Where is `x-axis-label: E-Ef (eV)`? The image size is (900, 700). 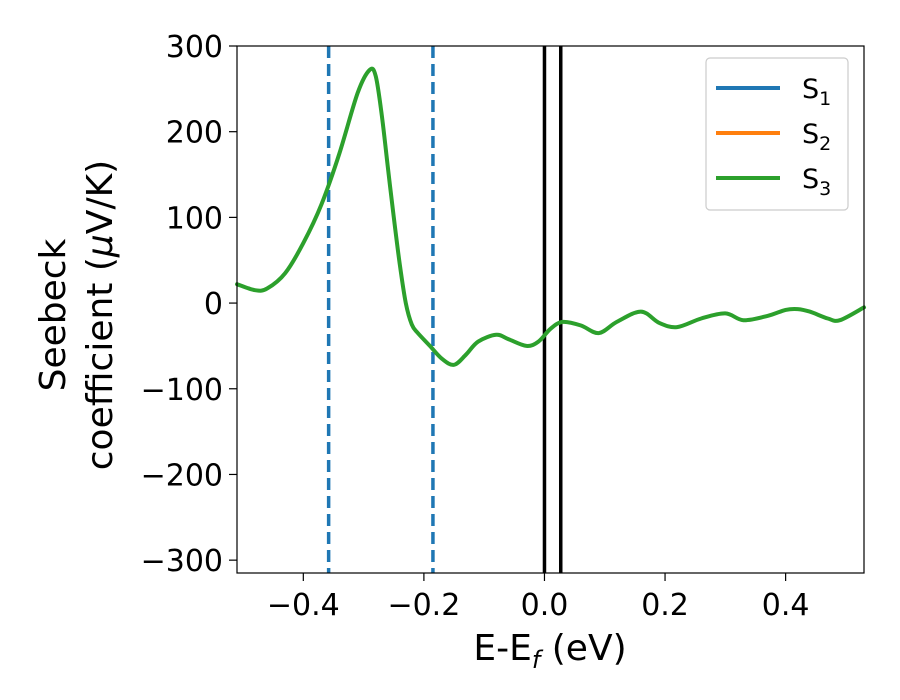 x-axis-label: E-Ef (eV) is located at coordinates (549, 651).